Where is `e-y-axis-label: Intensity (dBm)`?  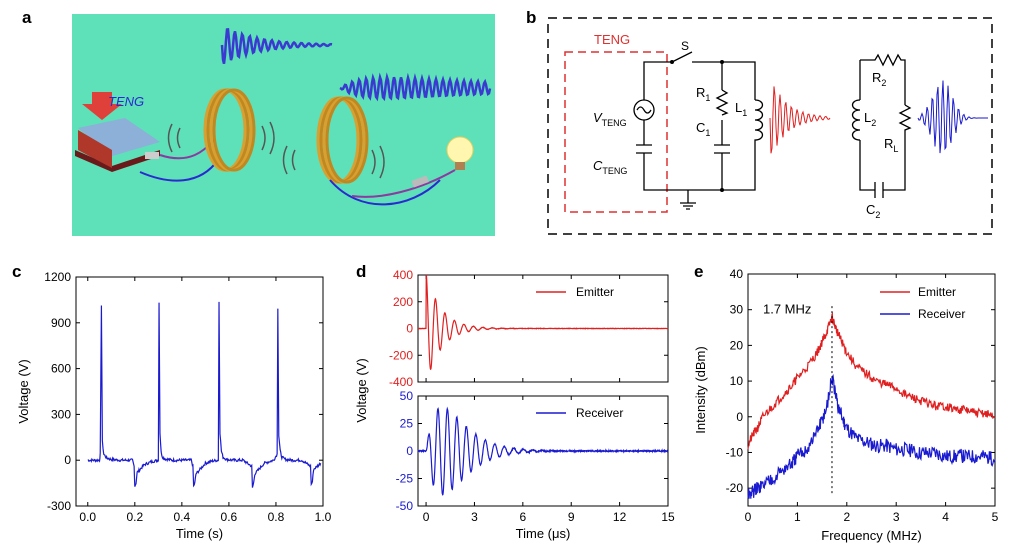
e-y-axis-label: Intensity (dBm) is located at coordinates (700, 389).